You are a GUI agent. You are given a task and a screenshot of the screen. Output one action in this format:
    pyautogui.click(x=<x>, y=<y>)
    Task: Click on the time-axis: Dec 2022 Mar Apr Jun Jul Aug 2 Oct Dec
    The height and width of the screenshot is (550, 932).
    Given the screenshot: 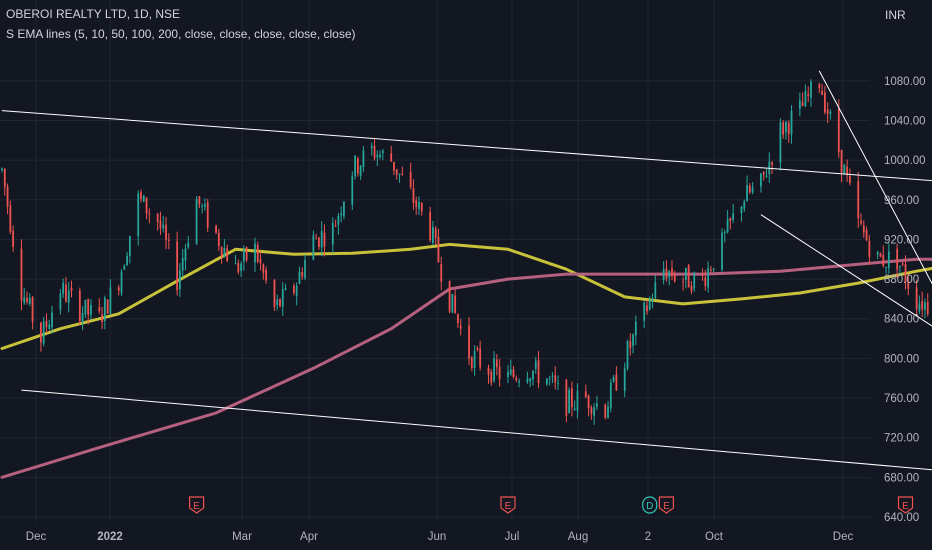 What is the action you would take?
    pyautogui.click(x=440, y=537)
    